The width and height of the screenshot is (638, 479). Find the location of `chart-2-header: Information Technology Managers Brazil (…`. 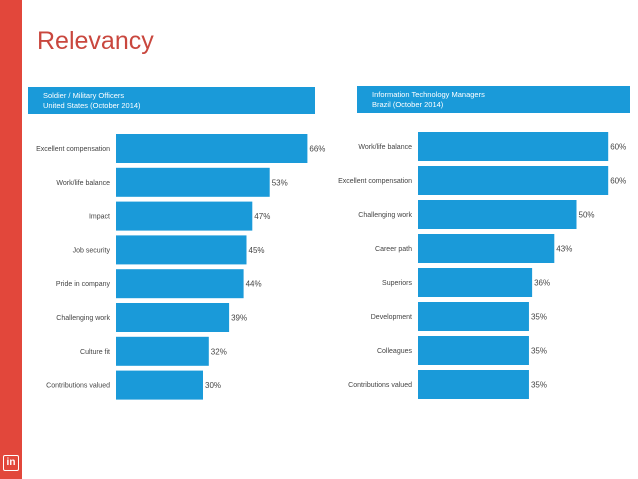

chart-2-header: Information Technology Managers Brazil (… is located at coordinates (493, 99).